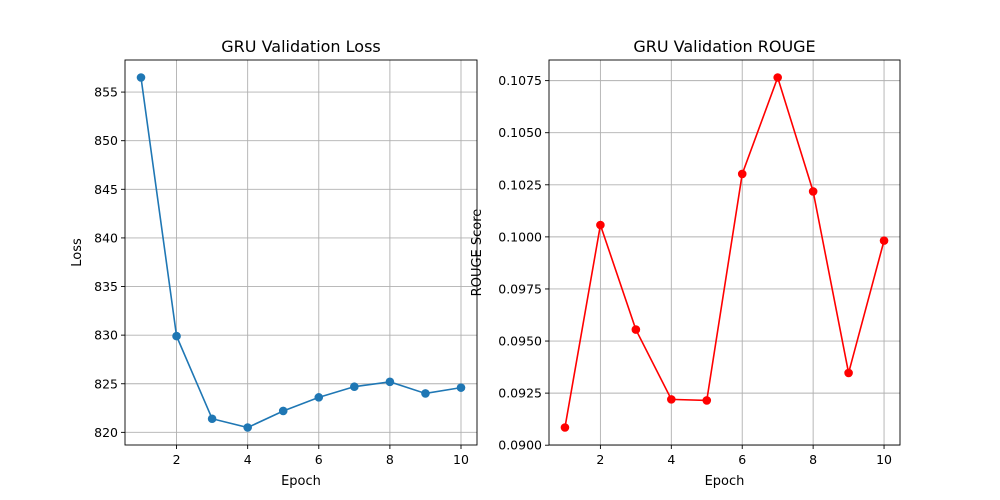 Image resolution: width=1000 pixels, height=500 pixels. Describe the element at coordinates (106, 189) in the screenshot. I see `y-tick-label: 845` at that location.